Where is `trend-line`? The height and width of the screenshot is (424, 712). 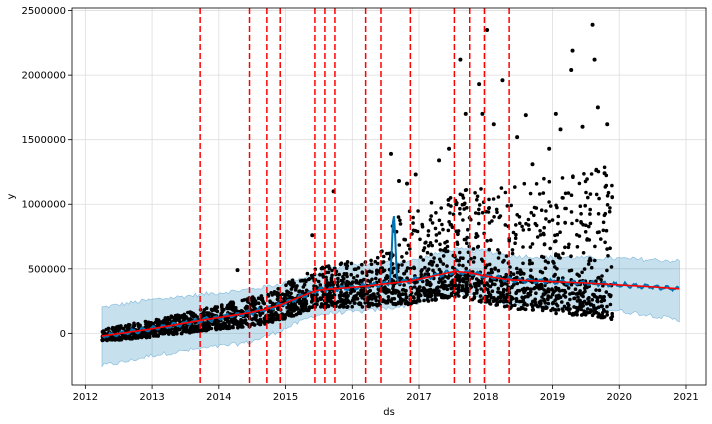 trend-line is located at coordinates (390, 303).